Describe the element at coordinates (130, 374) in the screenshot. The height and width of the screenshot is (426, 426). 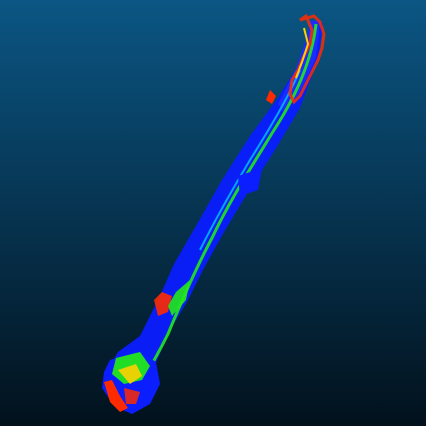
I see `point-cloud-base-yellow` at that location.